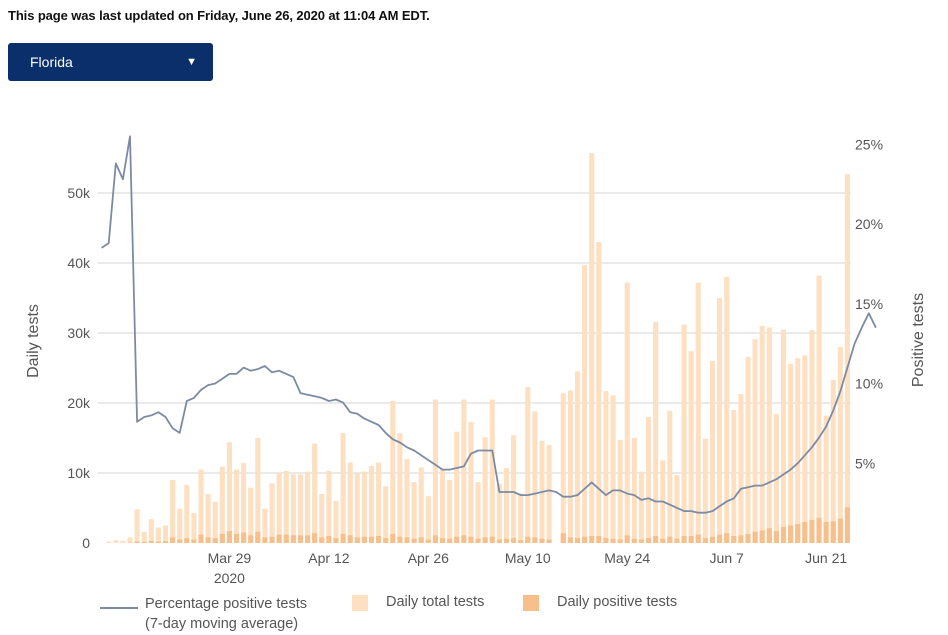  What do you see at coordinates (360, 603) in the screenshot?
I see `legend-total-swatch` at bounding box center [360, 603].